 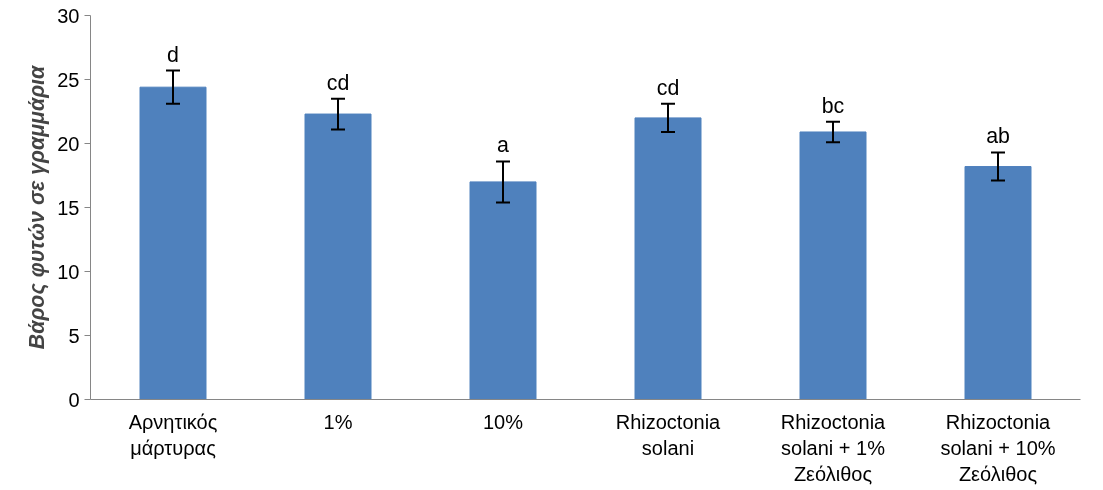 What do you see at coordinates (503, 145) in the screenshot?
I see `annotation: a` at bounding box center [503, 145].